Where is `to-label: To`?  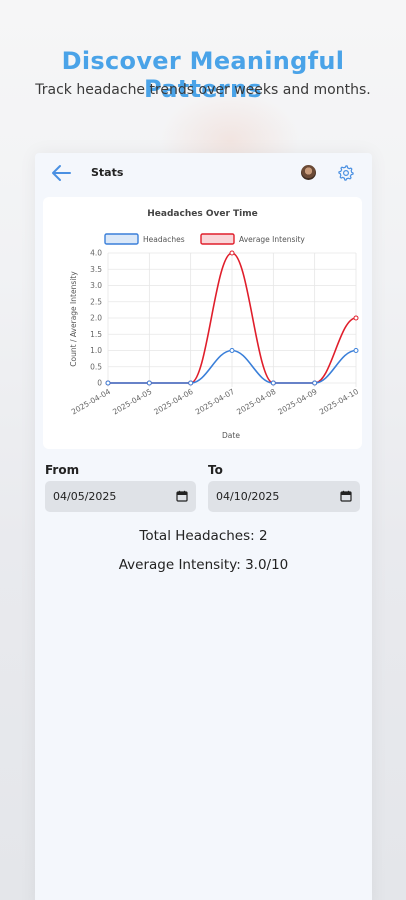 to-label: To is located at coordinates (215, 470).